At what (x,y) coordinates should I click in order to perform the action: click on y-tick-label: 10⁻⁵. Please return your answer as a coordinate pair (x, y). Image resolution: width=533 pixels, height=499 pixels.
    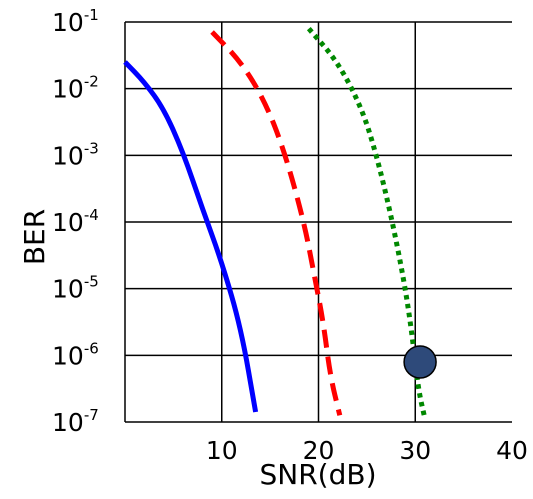
    Looking at the image, I should click on (75, 288).